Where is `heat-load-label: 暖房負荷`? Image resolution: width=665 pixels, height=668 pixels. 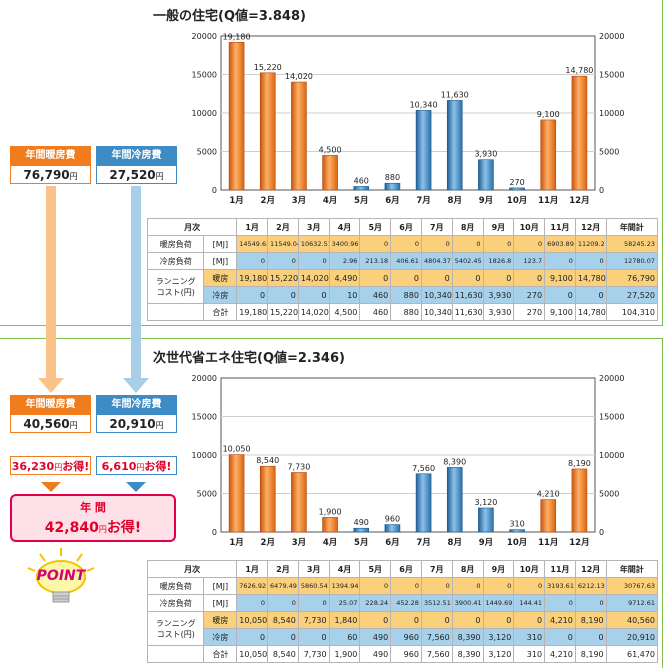
heat-load-label: 暖房負荷 is located at coordinates (175, 244).